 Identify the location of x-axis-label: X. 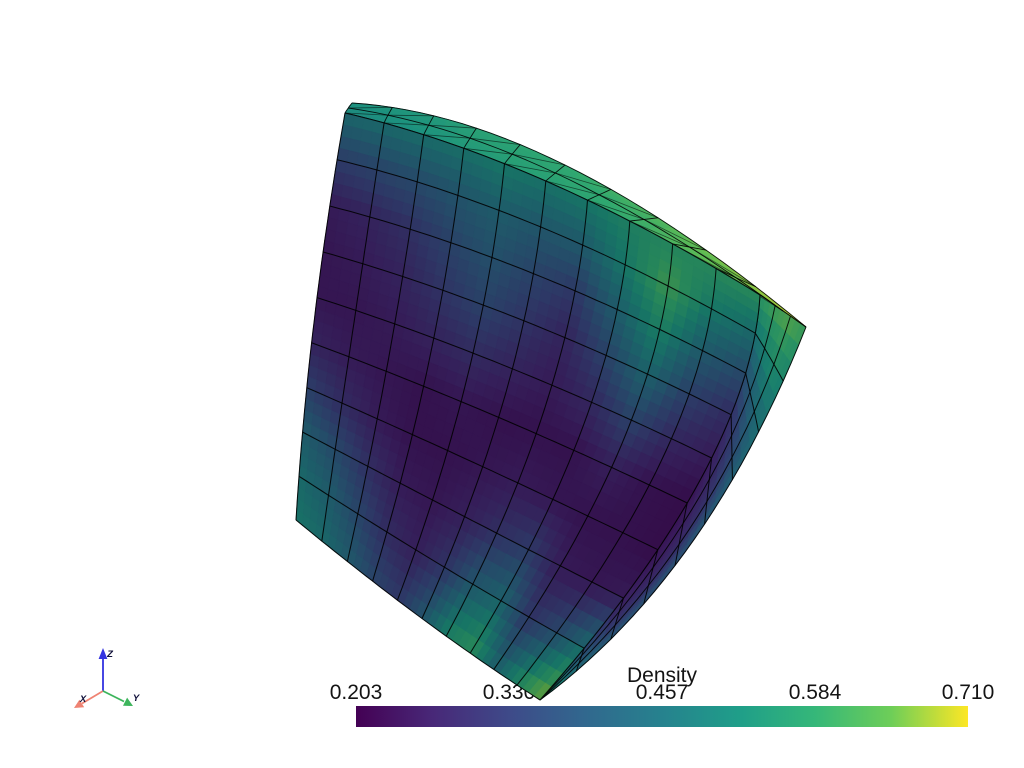
(83, 699).